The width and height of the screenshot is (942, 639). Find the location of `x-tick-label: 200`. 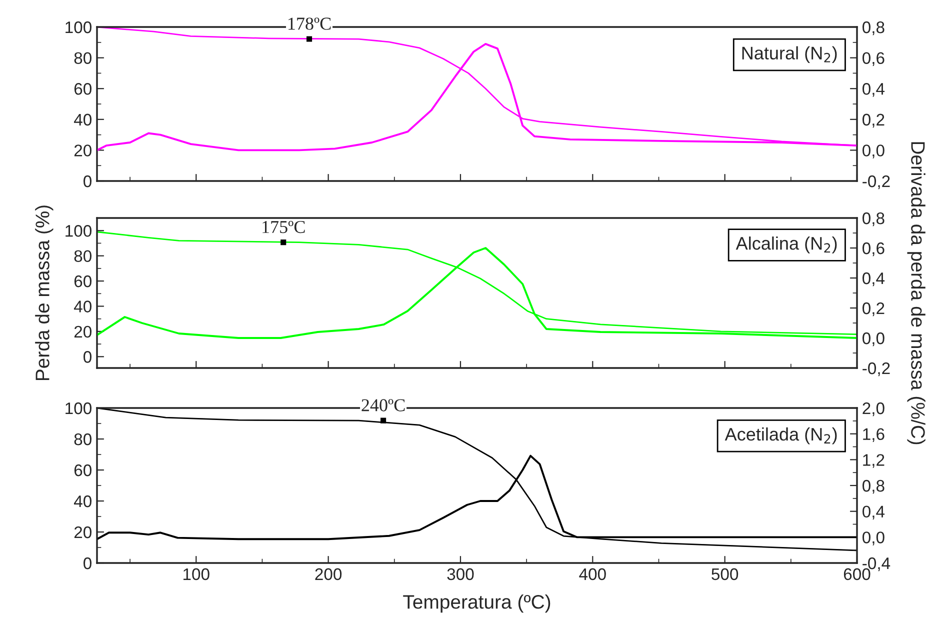

x-tick-label: 200 is located at coordinates (328, 574).